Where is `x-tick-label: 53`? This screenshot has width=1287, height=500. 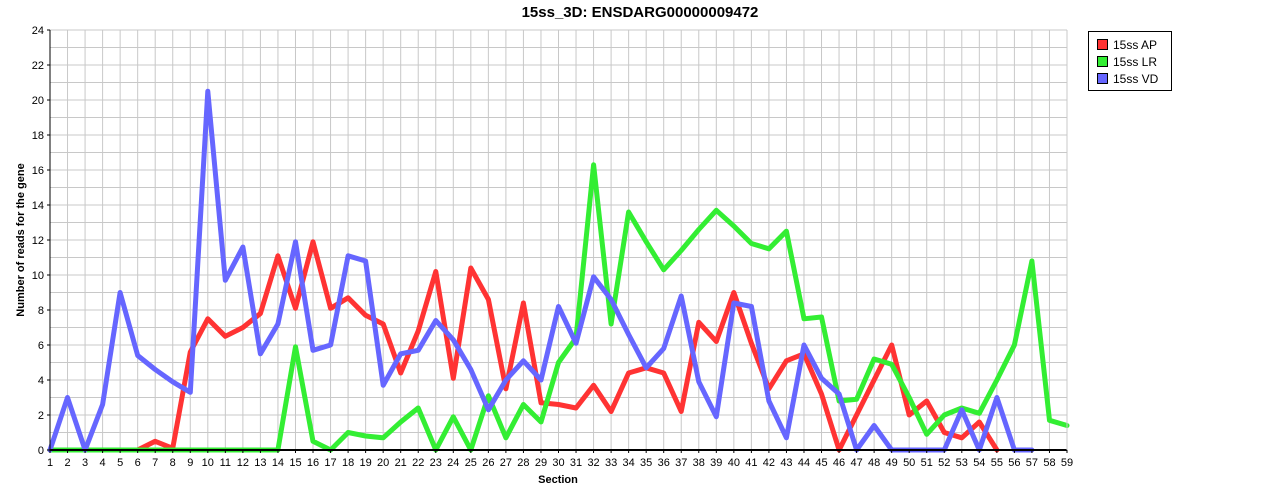
x-tick-label: 53 is located at coordinates (962, 463).